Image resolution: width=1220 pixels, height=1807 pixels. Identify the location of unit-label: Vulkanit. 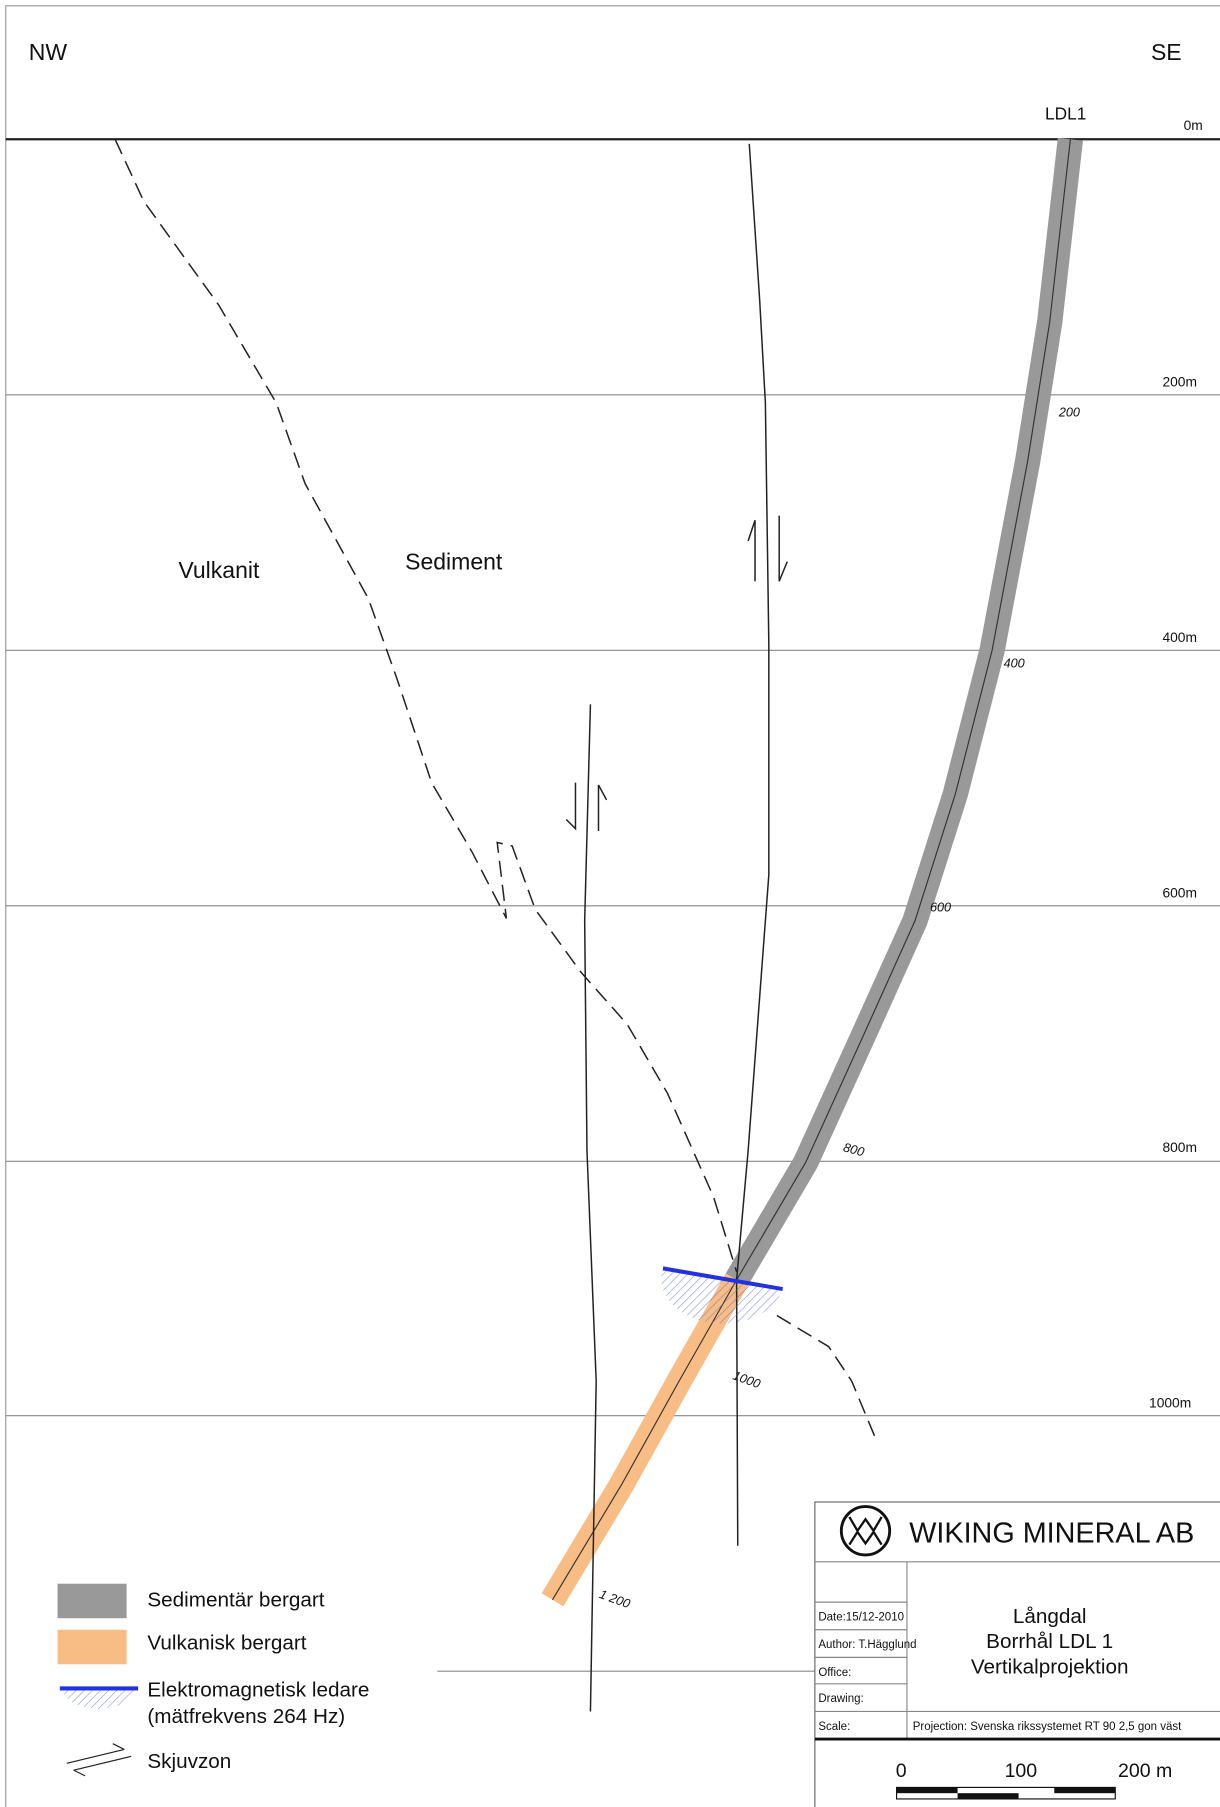
(219, 570).